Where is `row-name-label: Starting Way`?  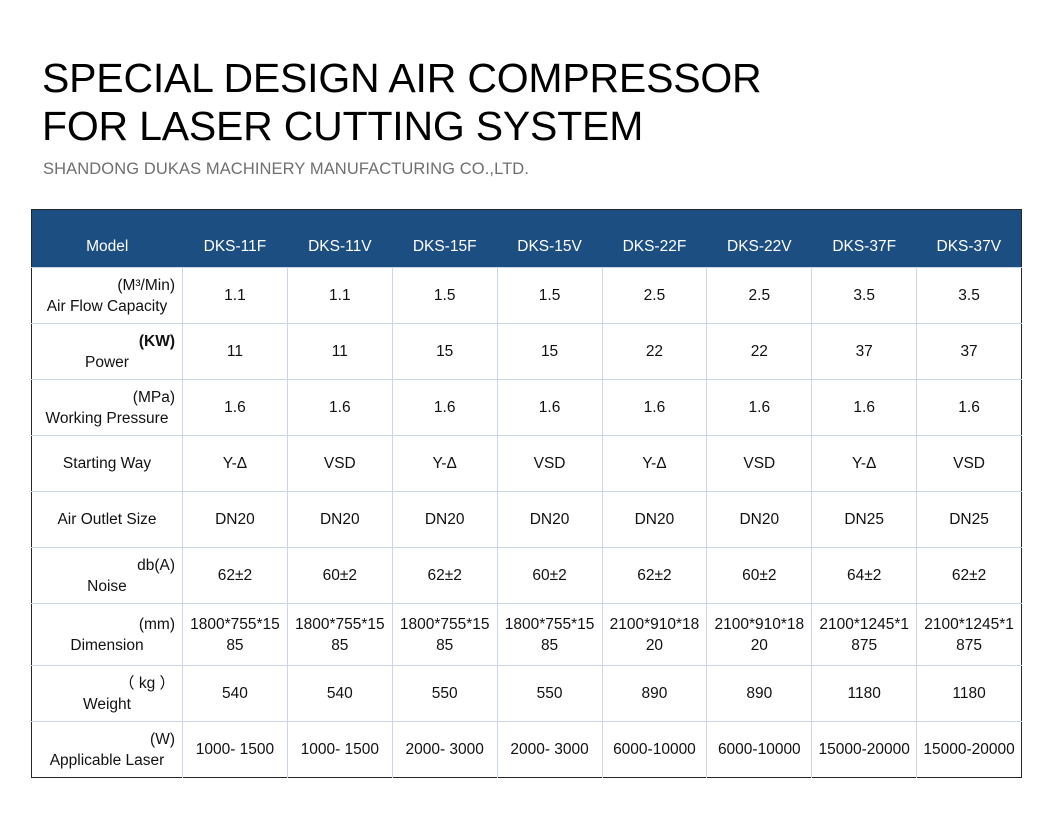 row-name-label: Starting Way is located at coordinates (107, 463).